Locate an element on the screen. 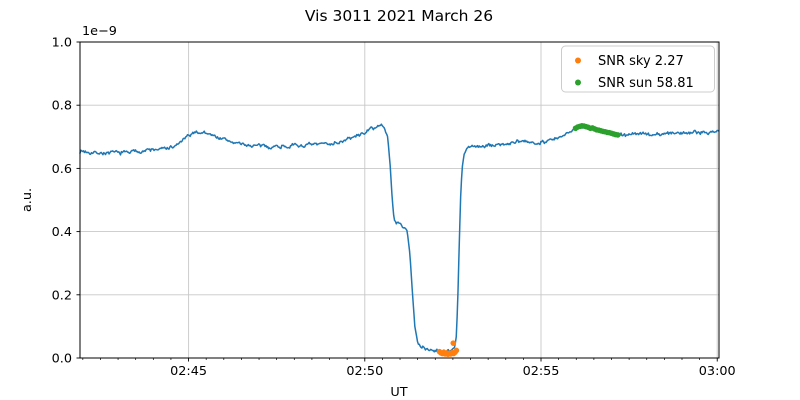 The image size is (800, 400). x-tick-label: 02:45 is located at coordinates (188, 371).